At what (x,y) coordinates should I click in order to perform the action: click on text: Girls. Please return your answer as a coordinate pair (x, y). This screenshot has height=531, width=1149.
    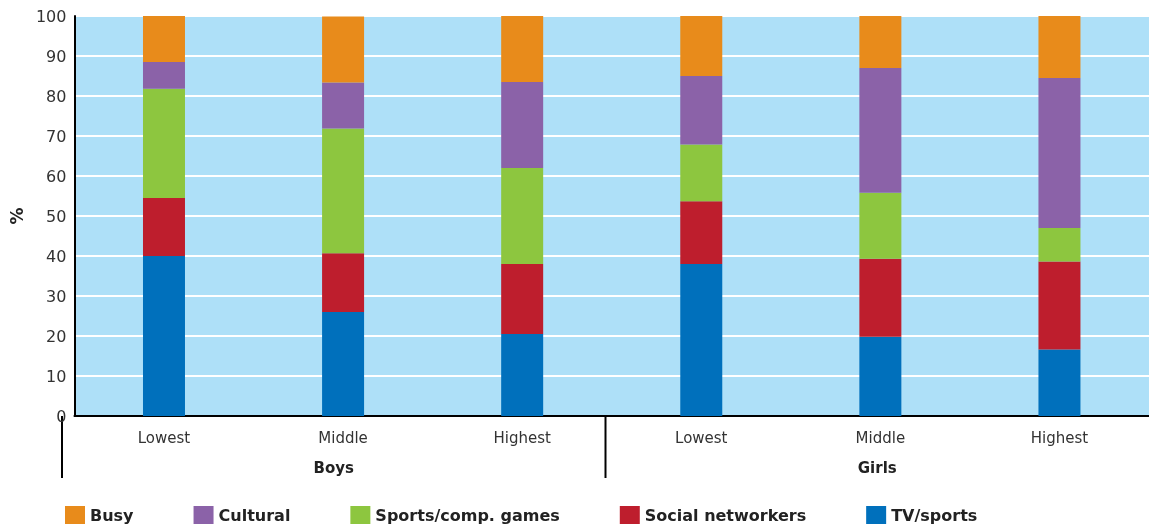
    Looking at the image, I should click on (877, 468).